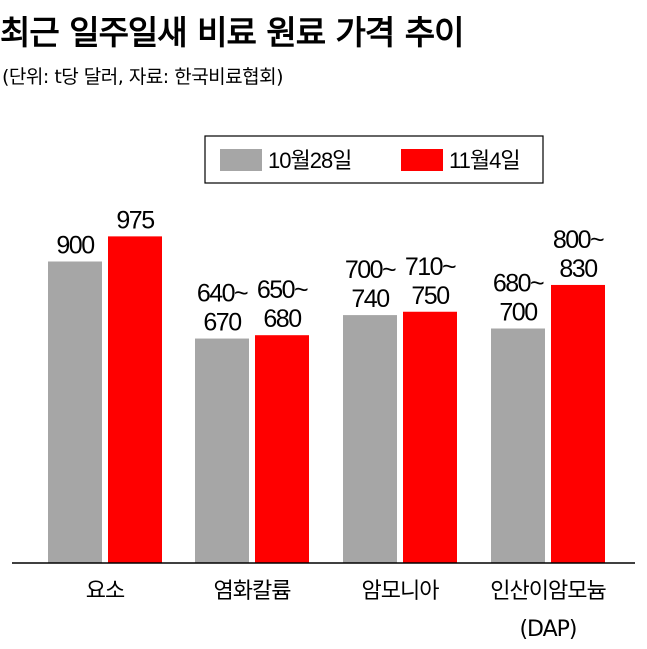  Describe the element at coordinates (282, 319) in the screenshot. I see `data-label: 680` at that location.